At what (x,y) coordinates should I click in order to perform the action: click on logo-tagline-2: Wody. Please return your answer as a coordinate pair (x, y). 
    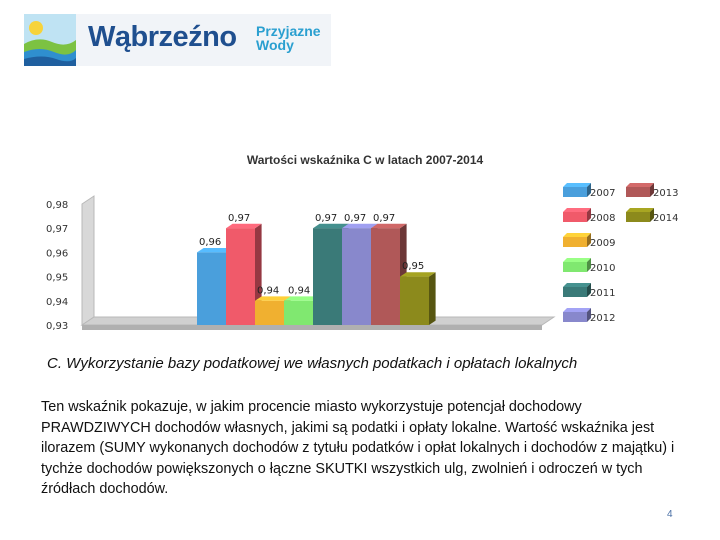
    Looking at the image, I should click on (275, 45).